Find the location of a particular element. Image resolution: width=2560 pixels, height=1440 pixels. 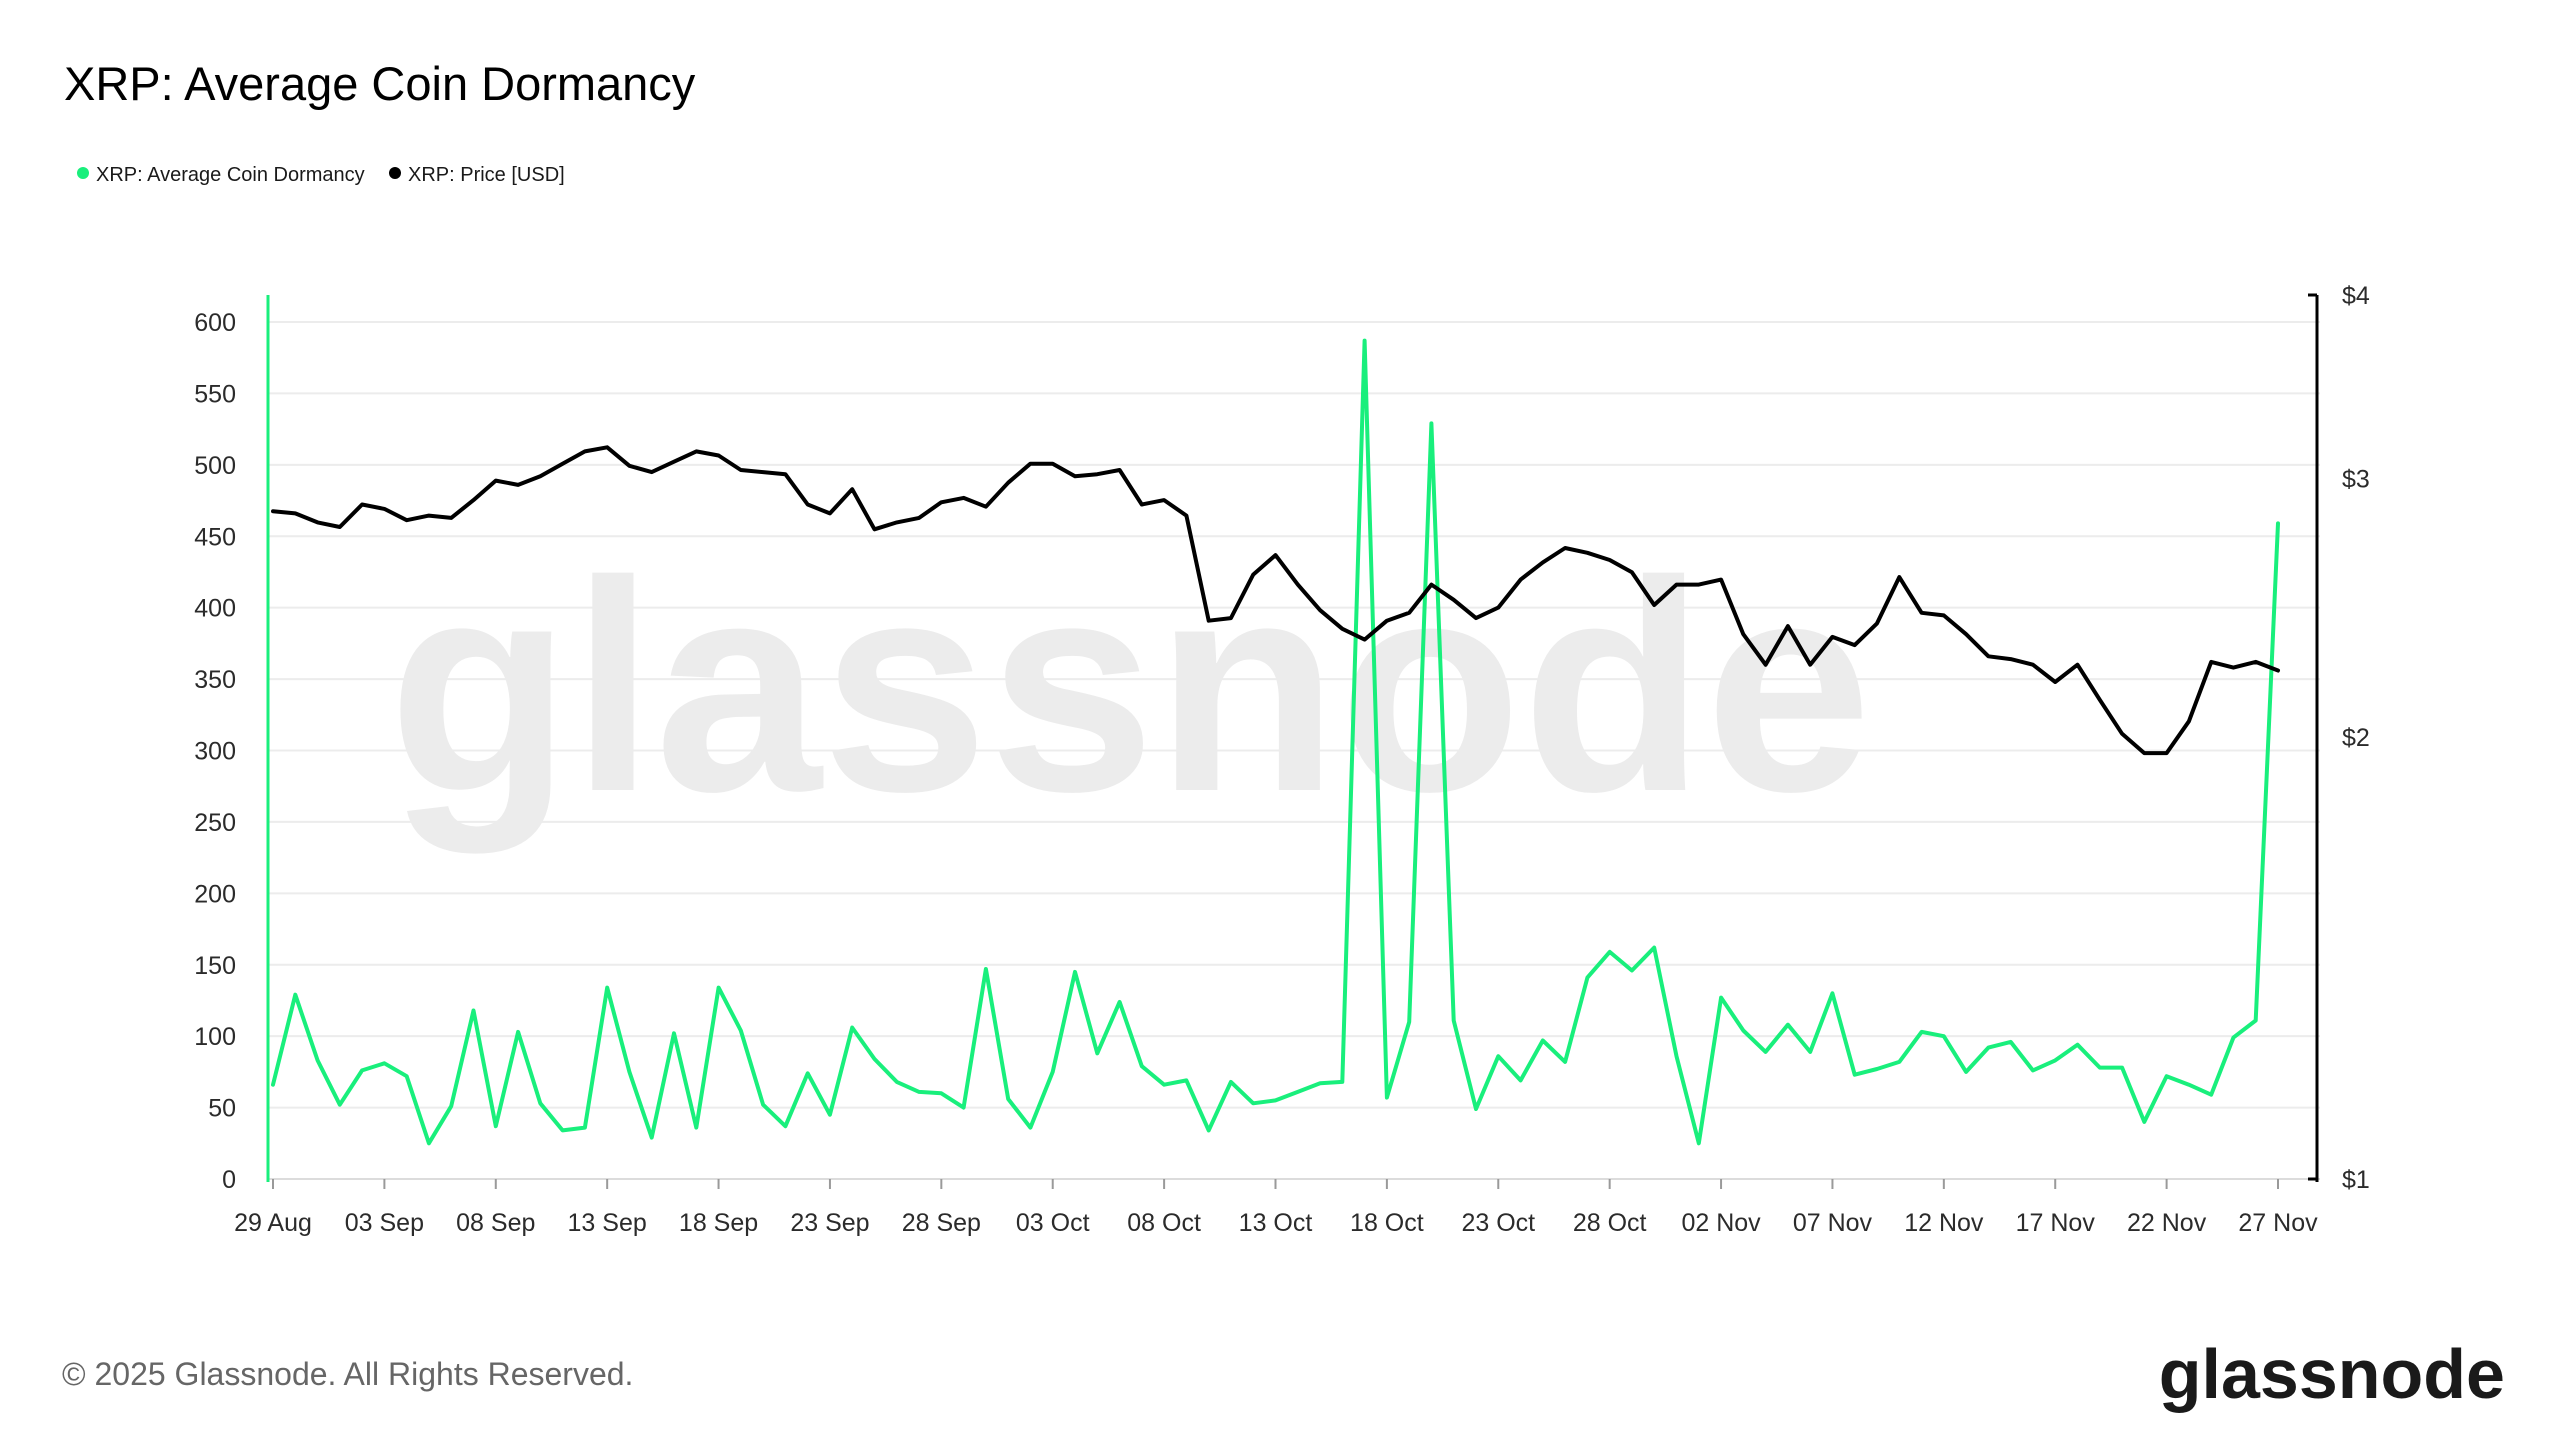

x-tick-label: 03 Oct is located at coordinates (1053, 1223).